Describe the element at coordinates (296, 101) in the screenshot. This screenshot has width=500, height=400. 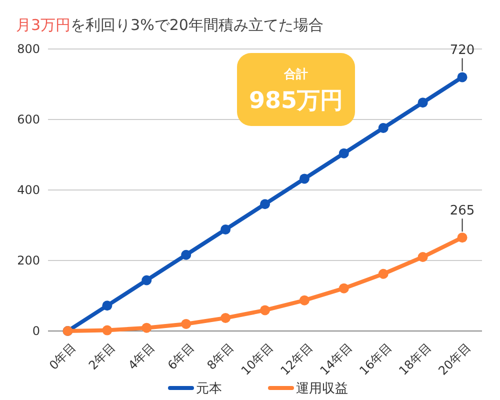
I see `annotation: 985万円` at that location.